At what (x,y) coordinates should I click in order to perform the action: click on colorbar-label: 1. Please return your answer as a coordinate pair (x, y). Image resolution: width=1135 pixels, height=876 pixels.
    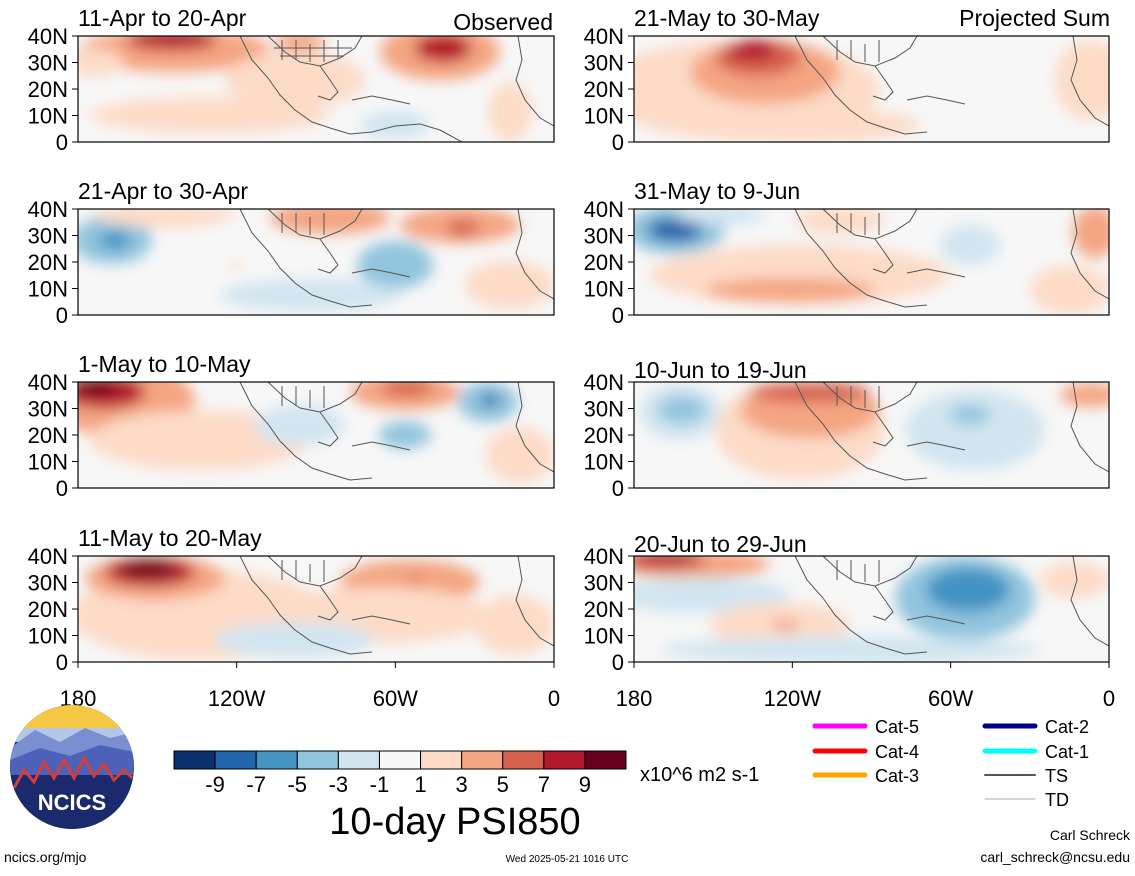
    Looking at the image, I should click on (420, 784).